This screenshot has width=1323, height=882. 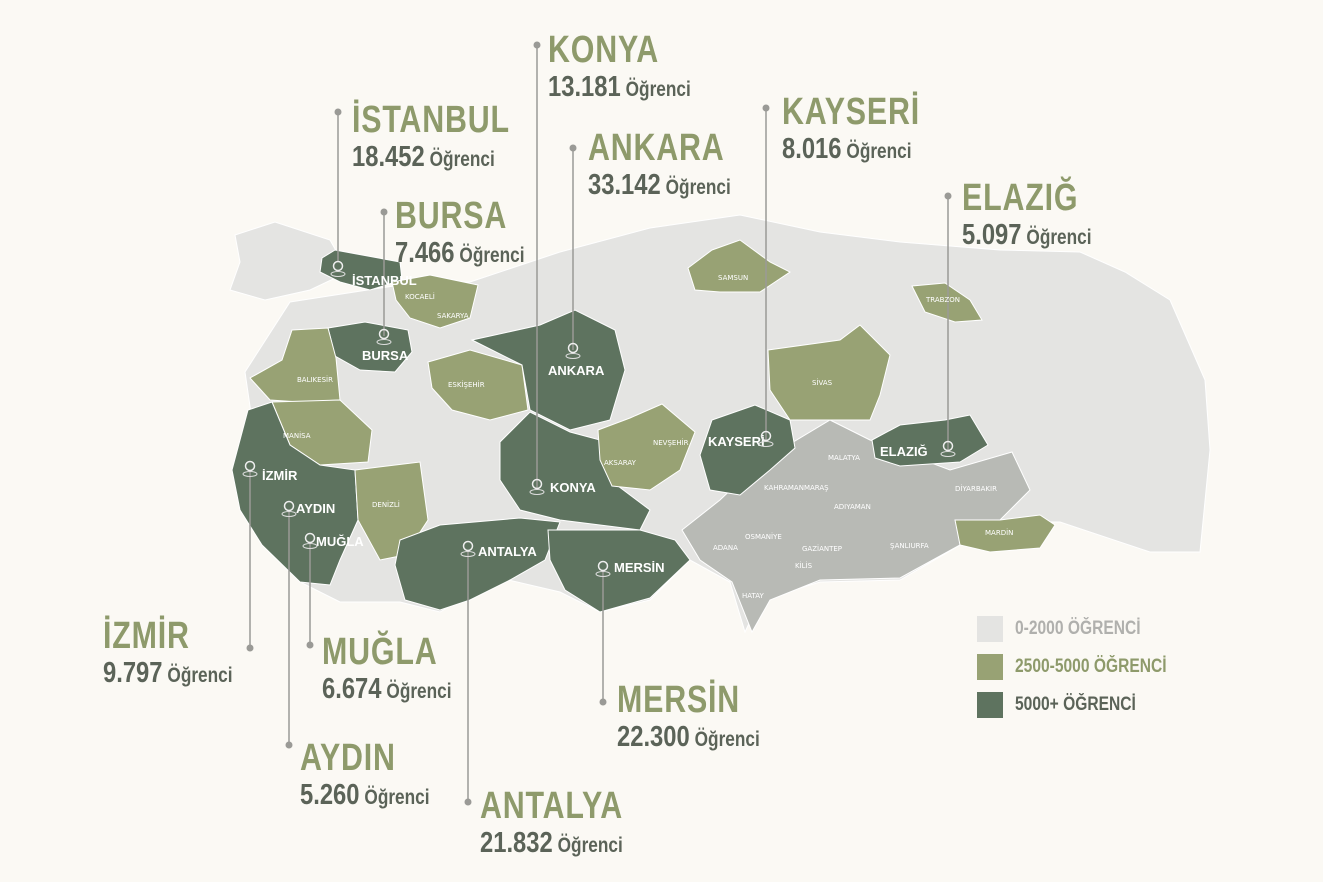 What do you see at coordinates (852, 507) in the screenshot?
I see `province-label-adiyaman: ADIYAMAN` at bounding box center [852, 507].